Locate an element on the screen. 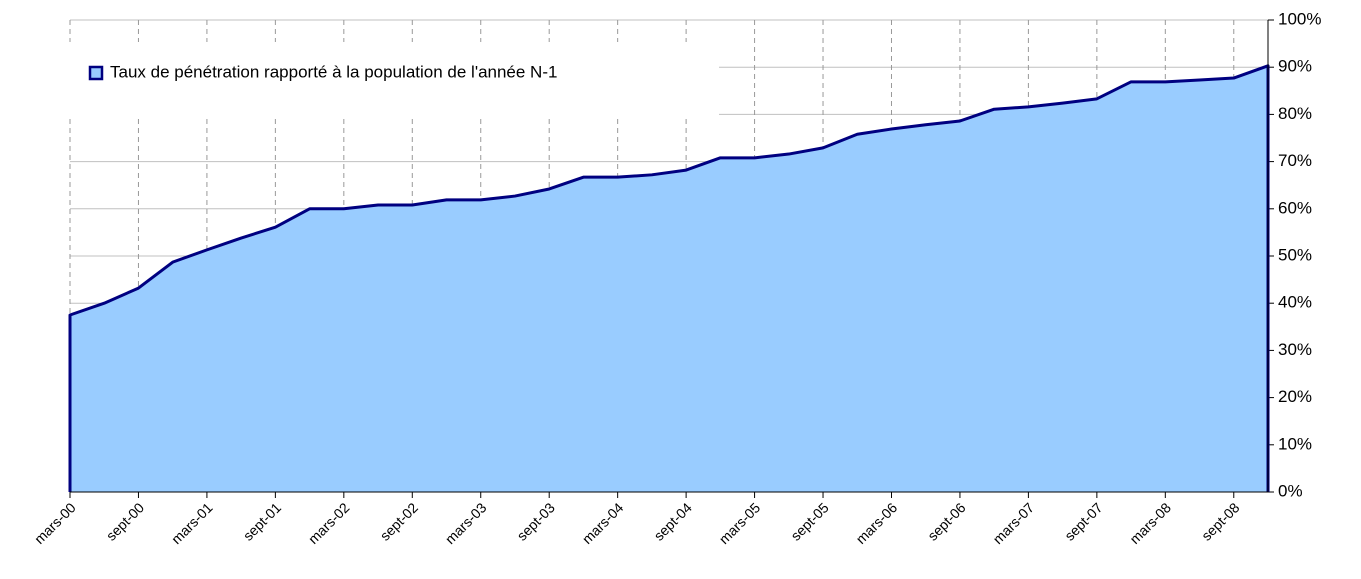 Image resolution: width=1361 pixels, height=579 pixels. x-tick-label: sept-05 is located at coordinates (809, 521).